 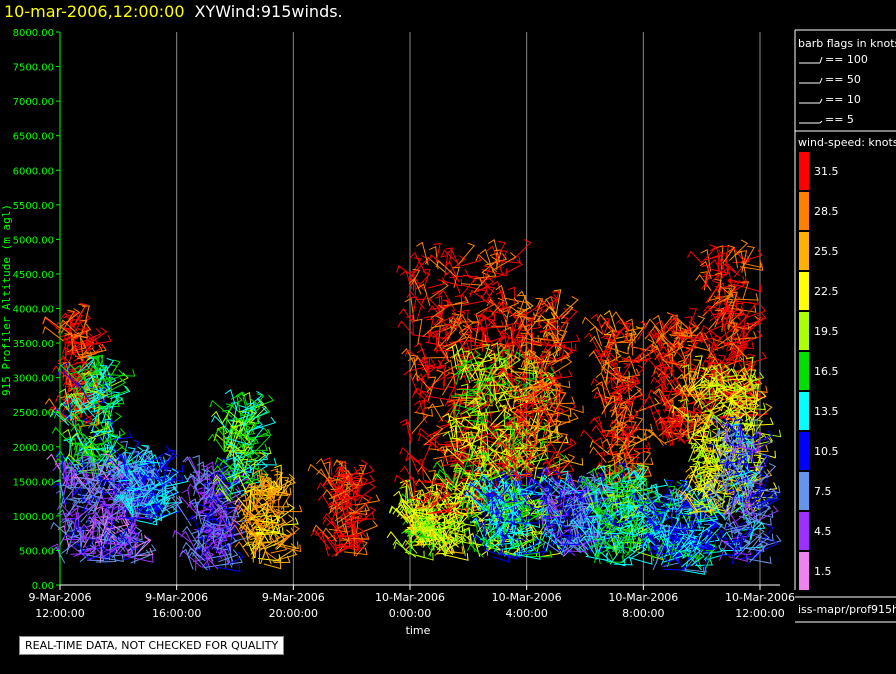 I want to click on barb-legend-flag, so click(x=821, y=101).